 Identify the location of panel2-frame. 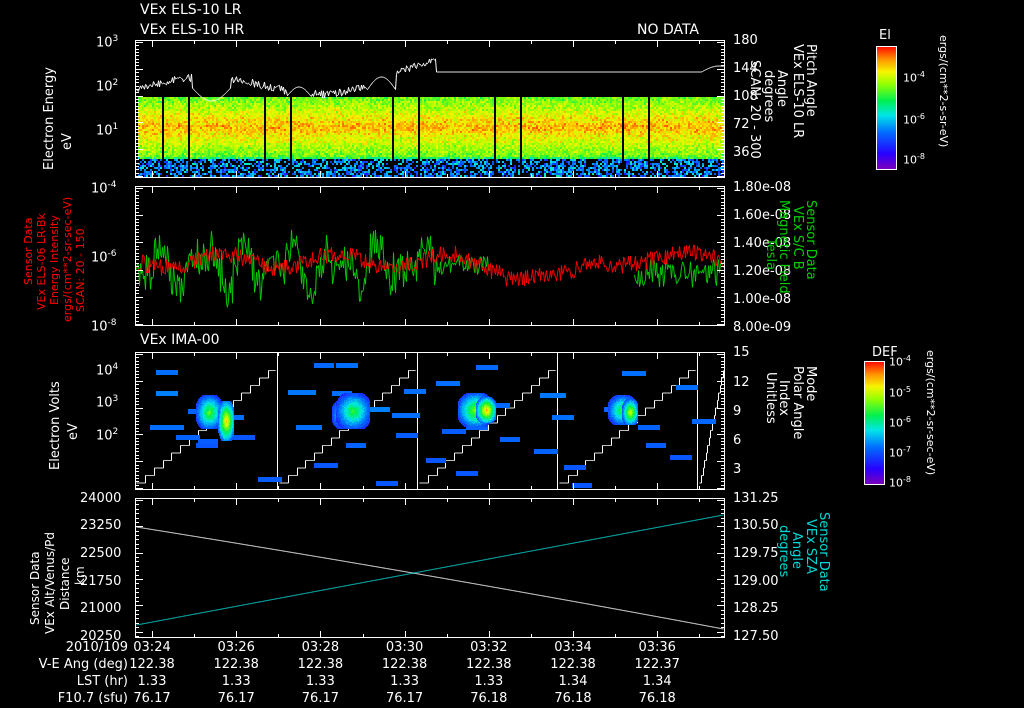
(430, 256).